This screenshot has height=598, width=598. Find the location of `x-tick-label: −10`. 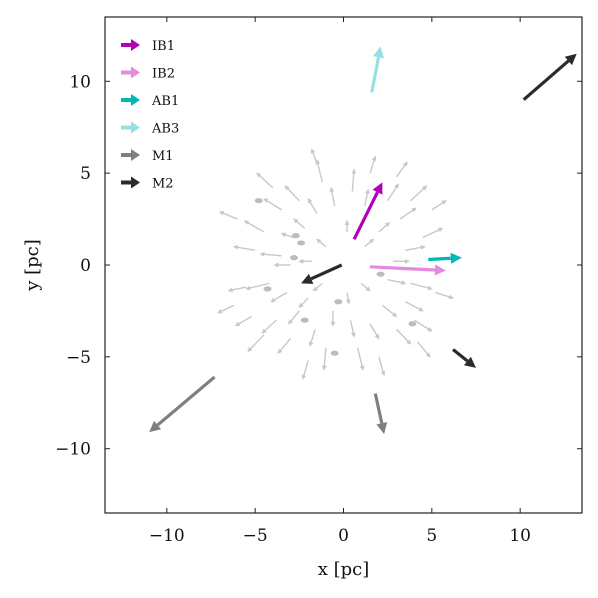

x-tick-label: −10 is located at coordinates (167, 536).